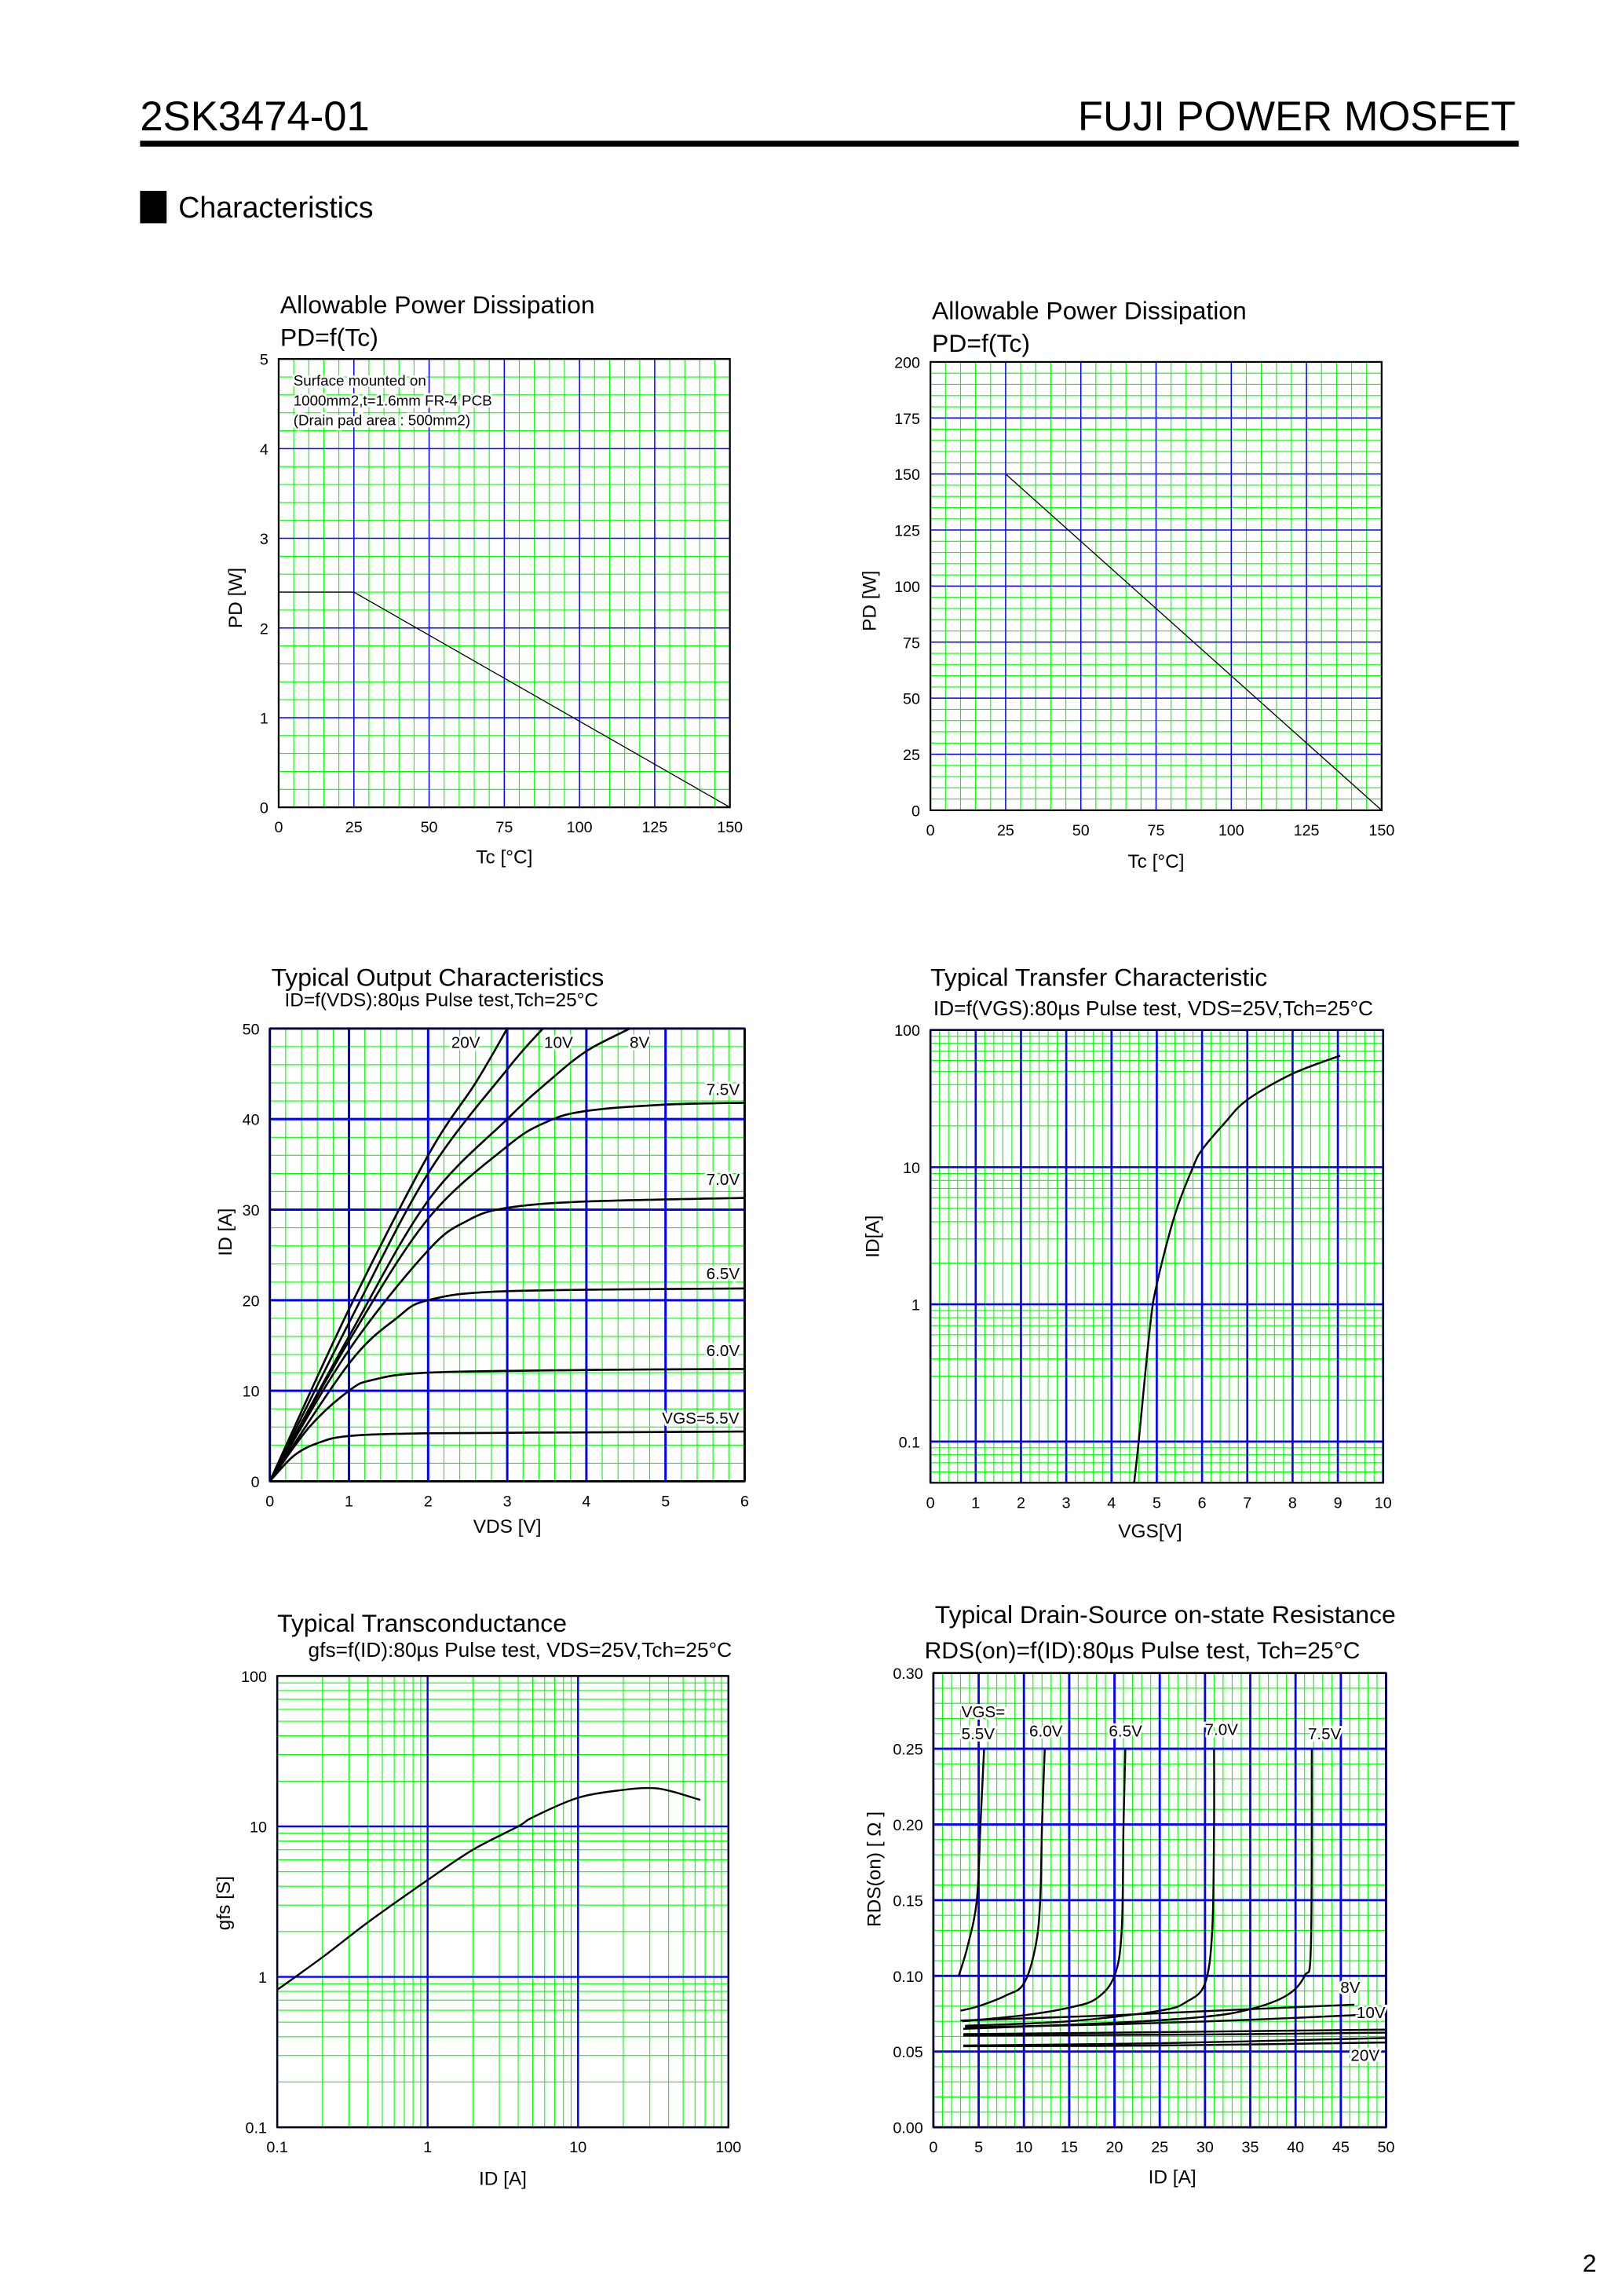 This screenshot has height=2296, width=1622. I want to click on y-tick-label: 50, so click(251, 1029).